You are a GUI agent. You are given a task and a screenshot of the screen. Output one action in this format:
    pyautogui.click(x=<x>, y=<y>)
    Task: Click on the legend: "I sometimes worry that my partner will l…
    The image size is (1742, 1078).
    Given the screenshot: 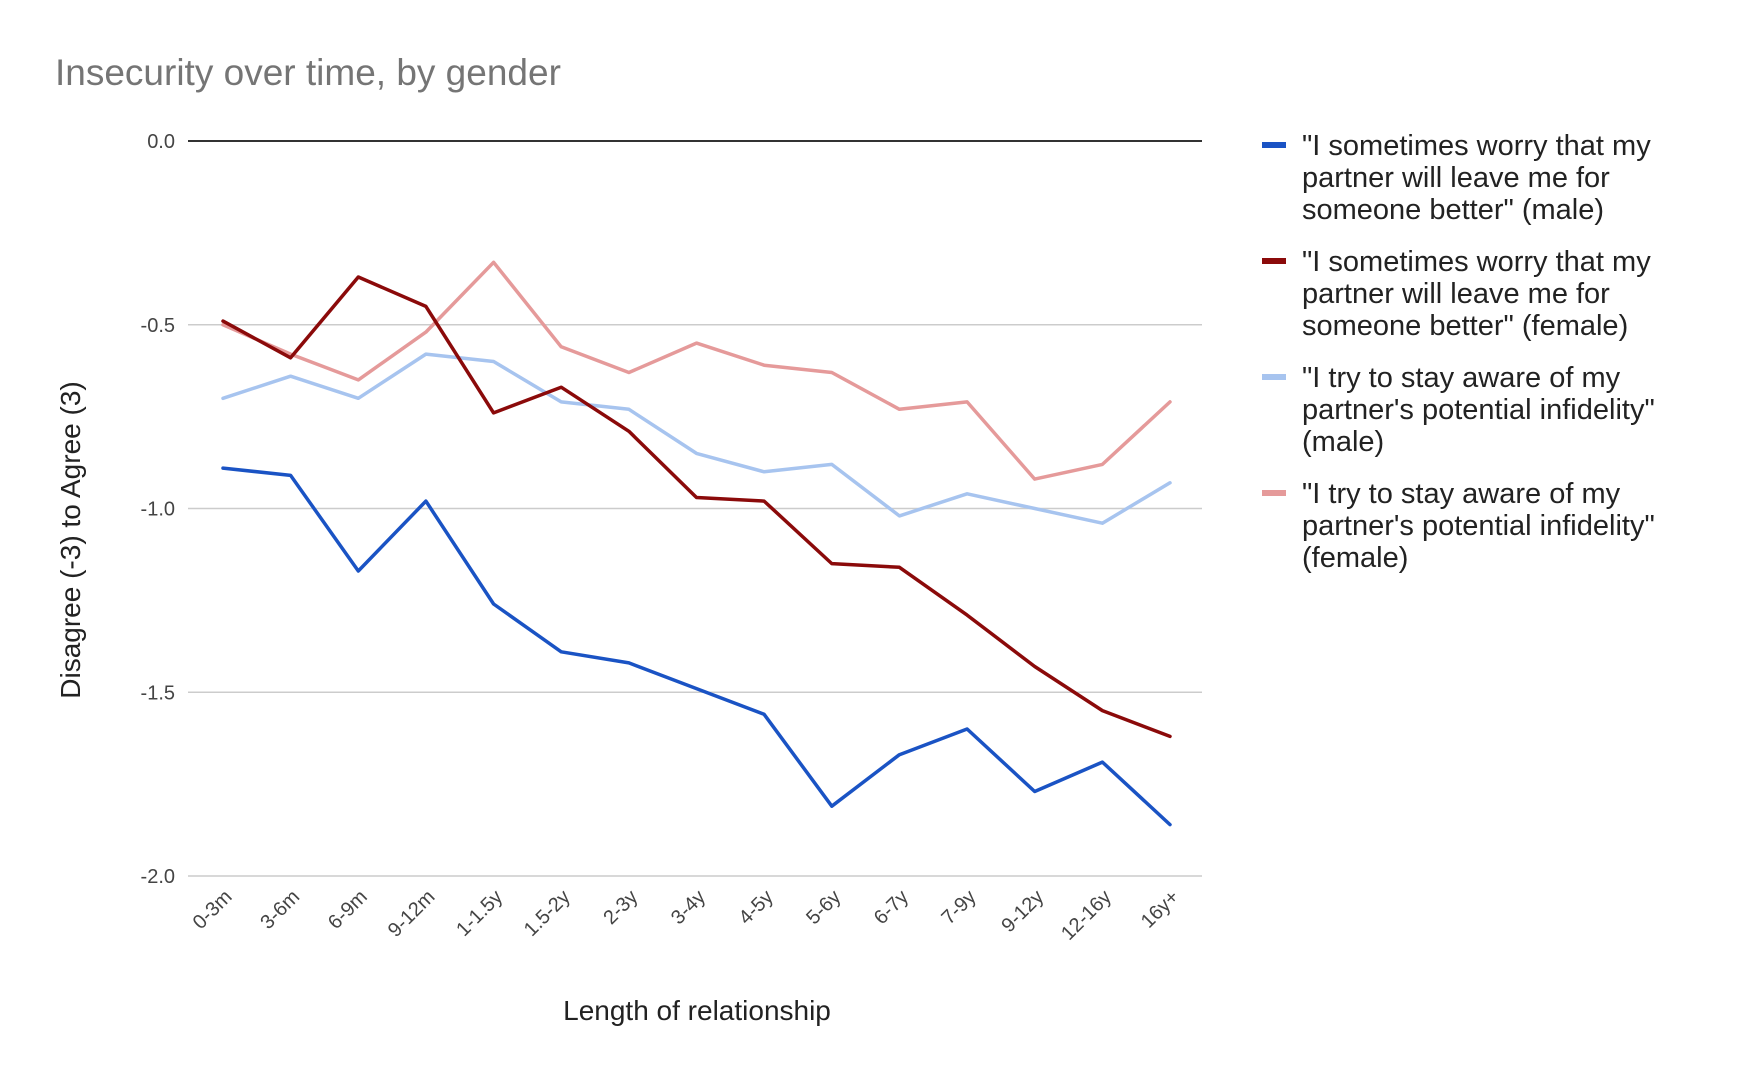 What is the action you would take?
    pyautogui.click(x=1458, y=352)
    